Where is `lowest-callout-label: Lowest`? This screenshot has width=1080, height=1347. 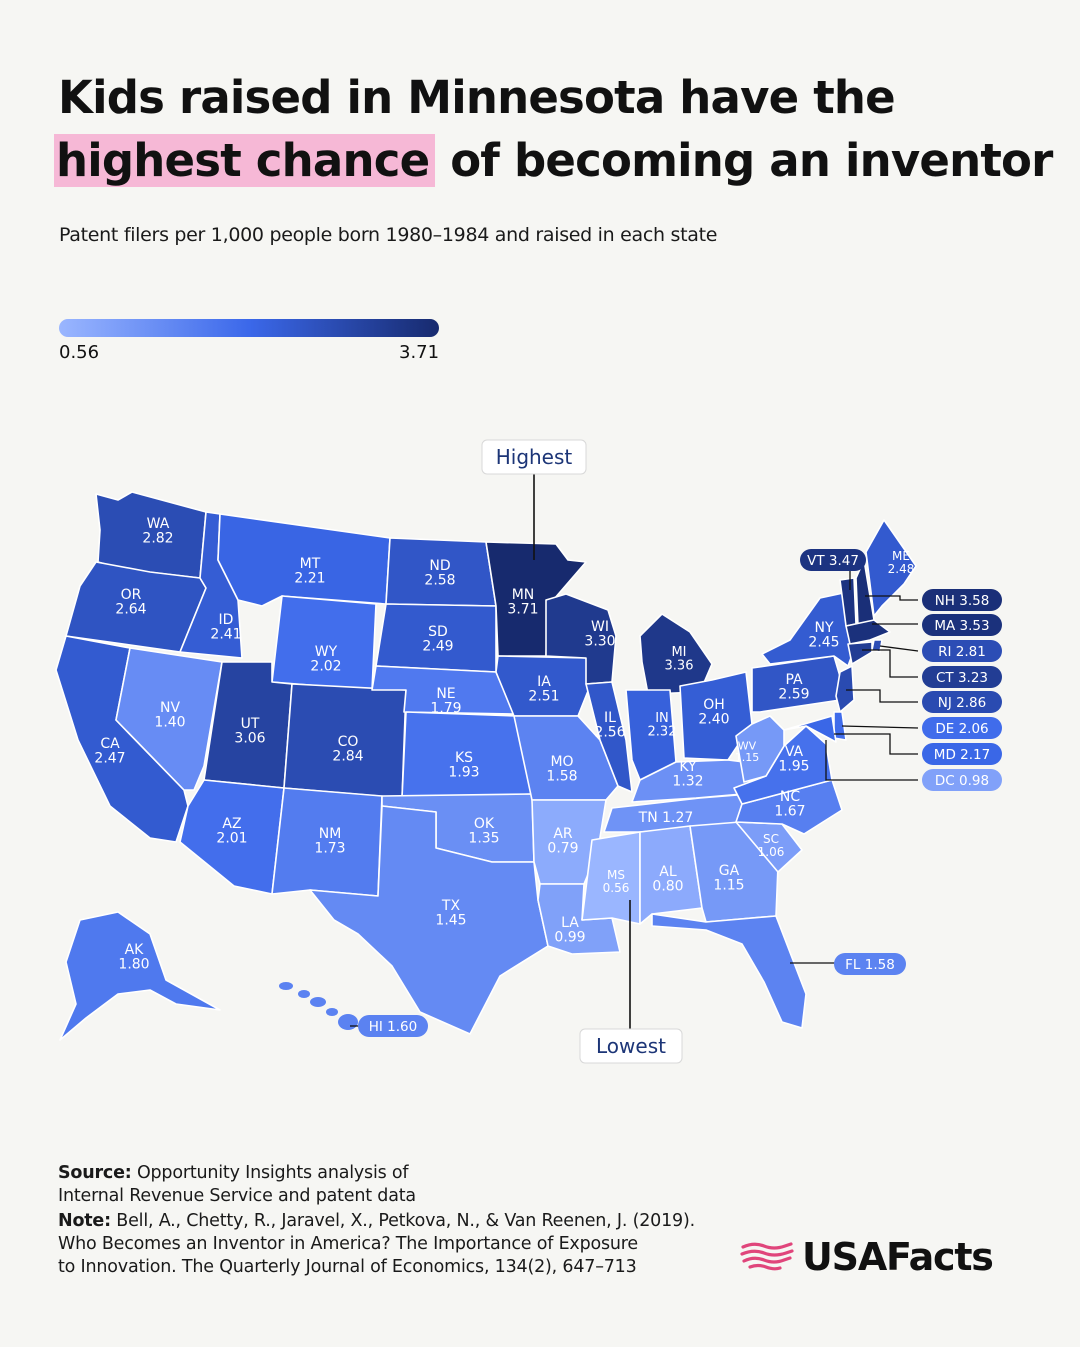 lowest-callout-label: Lowest is located at coordinates (631, 1046).